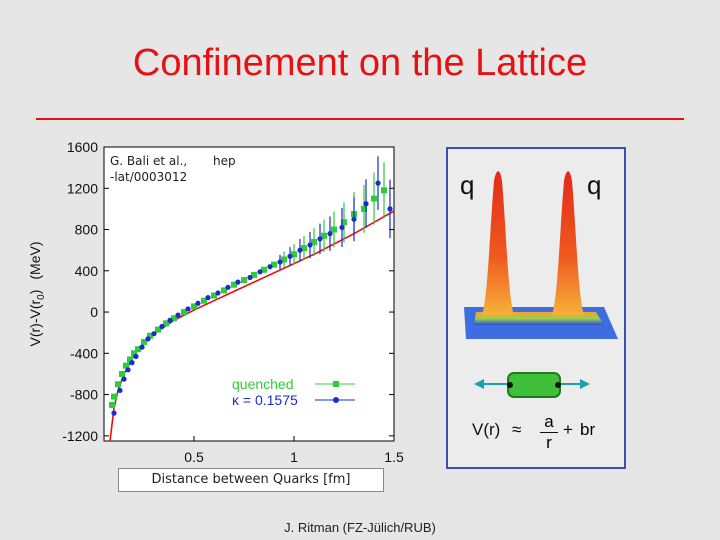 This screenshot has height=540, width=720. What do you see at coordinates (479, 384) in the screenshot?
I see `arrow-left-head` at bounding box center [479, 384].